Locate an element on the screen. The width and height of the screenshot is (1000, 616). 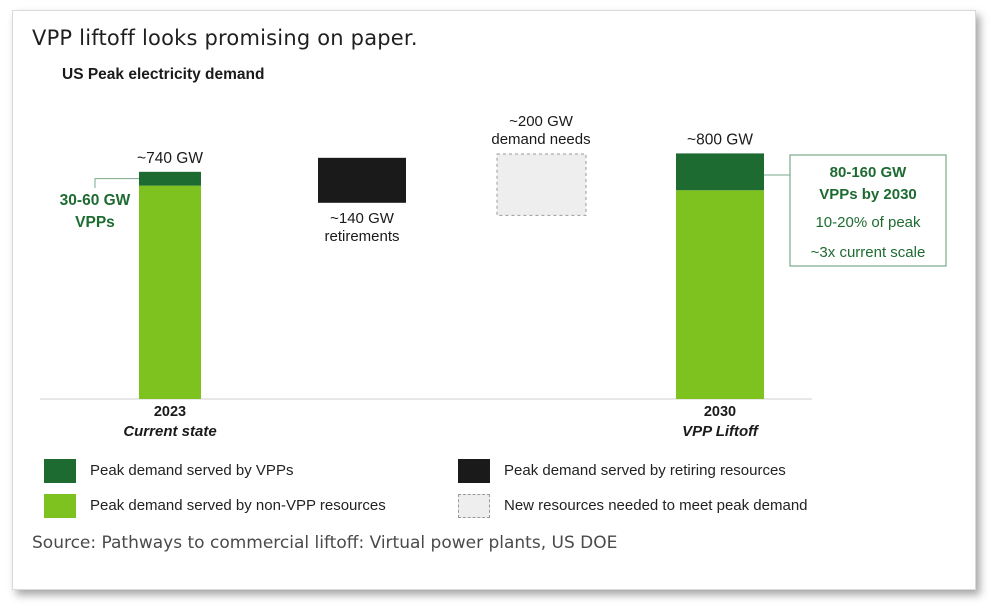
callout-2023-vpps: VPPs is located at coordinates (95, 222).